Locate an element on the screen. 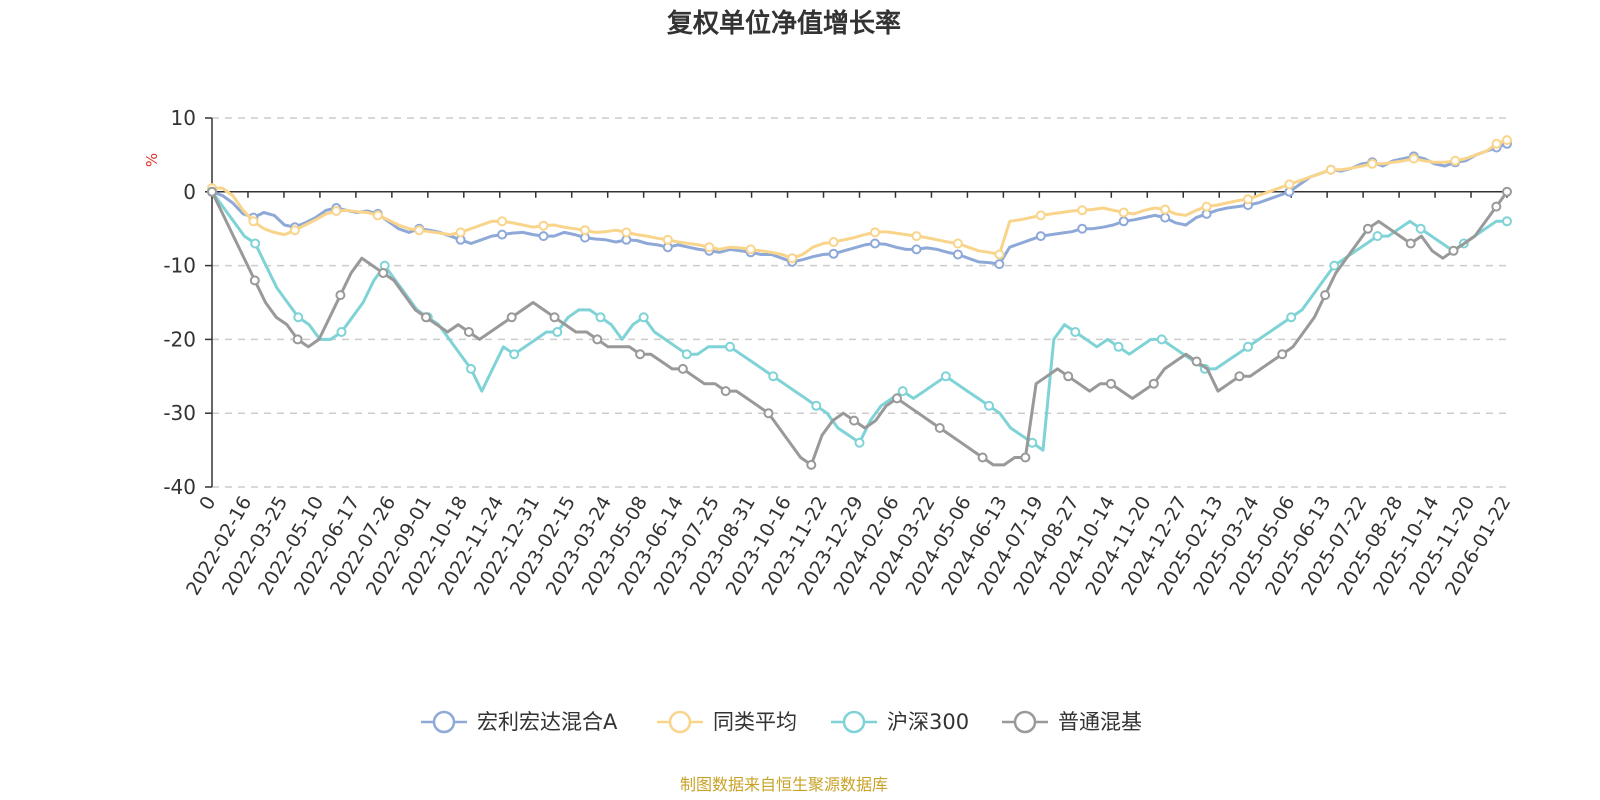  legend-item: 宏利宏达混合A is located at coordinates (519, 722).